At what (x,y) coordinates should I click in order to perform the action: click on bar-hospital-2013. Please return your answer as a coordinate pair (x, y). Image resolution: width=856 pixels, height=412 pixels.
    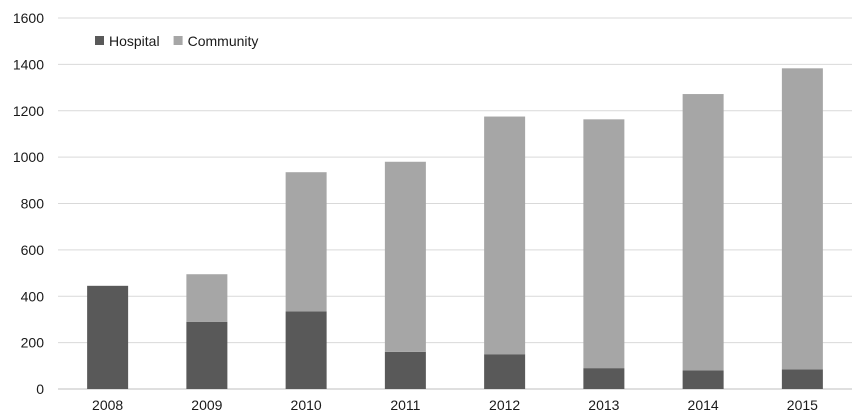
    Looking at the image, I should click on (604, 378).